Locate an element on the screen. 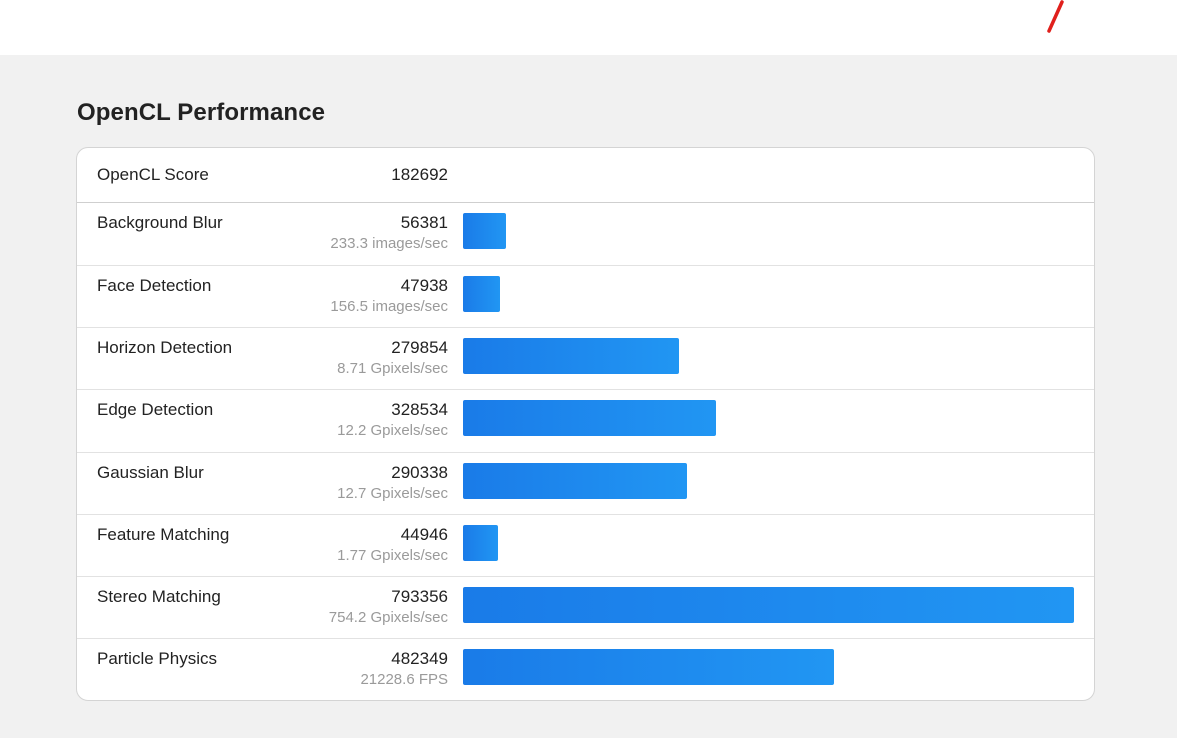 This screenshot has height=738, width=1177. benchmark-name: Edge Detection is located at coordinates (155, 409).